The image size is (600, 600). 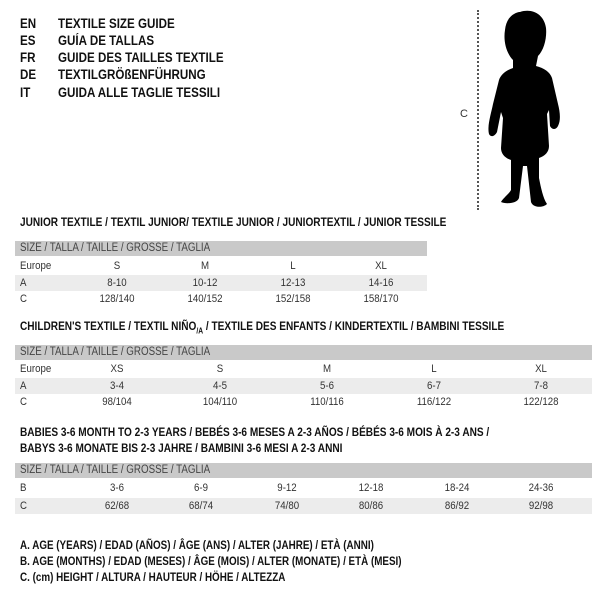 I want to click on lang-code: FR, so click(x=28, y=57).